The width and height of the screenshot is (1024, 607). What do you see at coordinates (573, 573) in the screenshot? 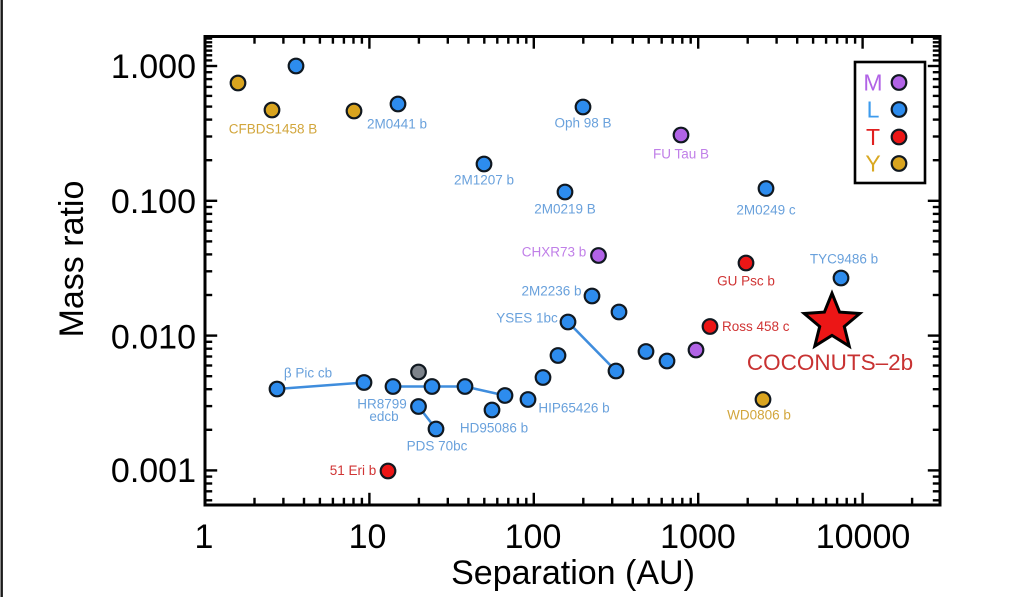
I see `svg-text: Separation (AU)` at bounding box center [573, 573].